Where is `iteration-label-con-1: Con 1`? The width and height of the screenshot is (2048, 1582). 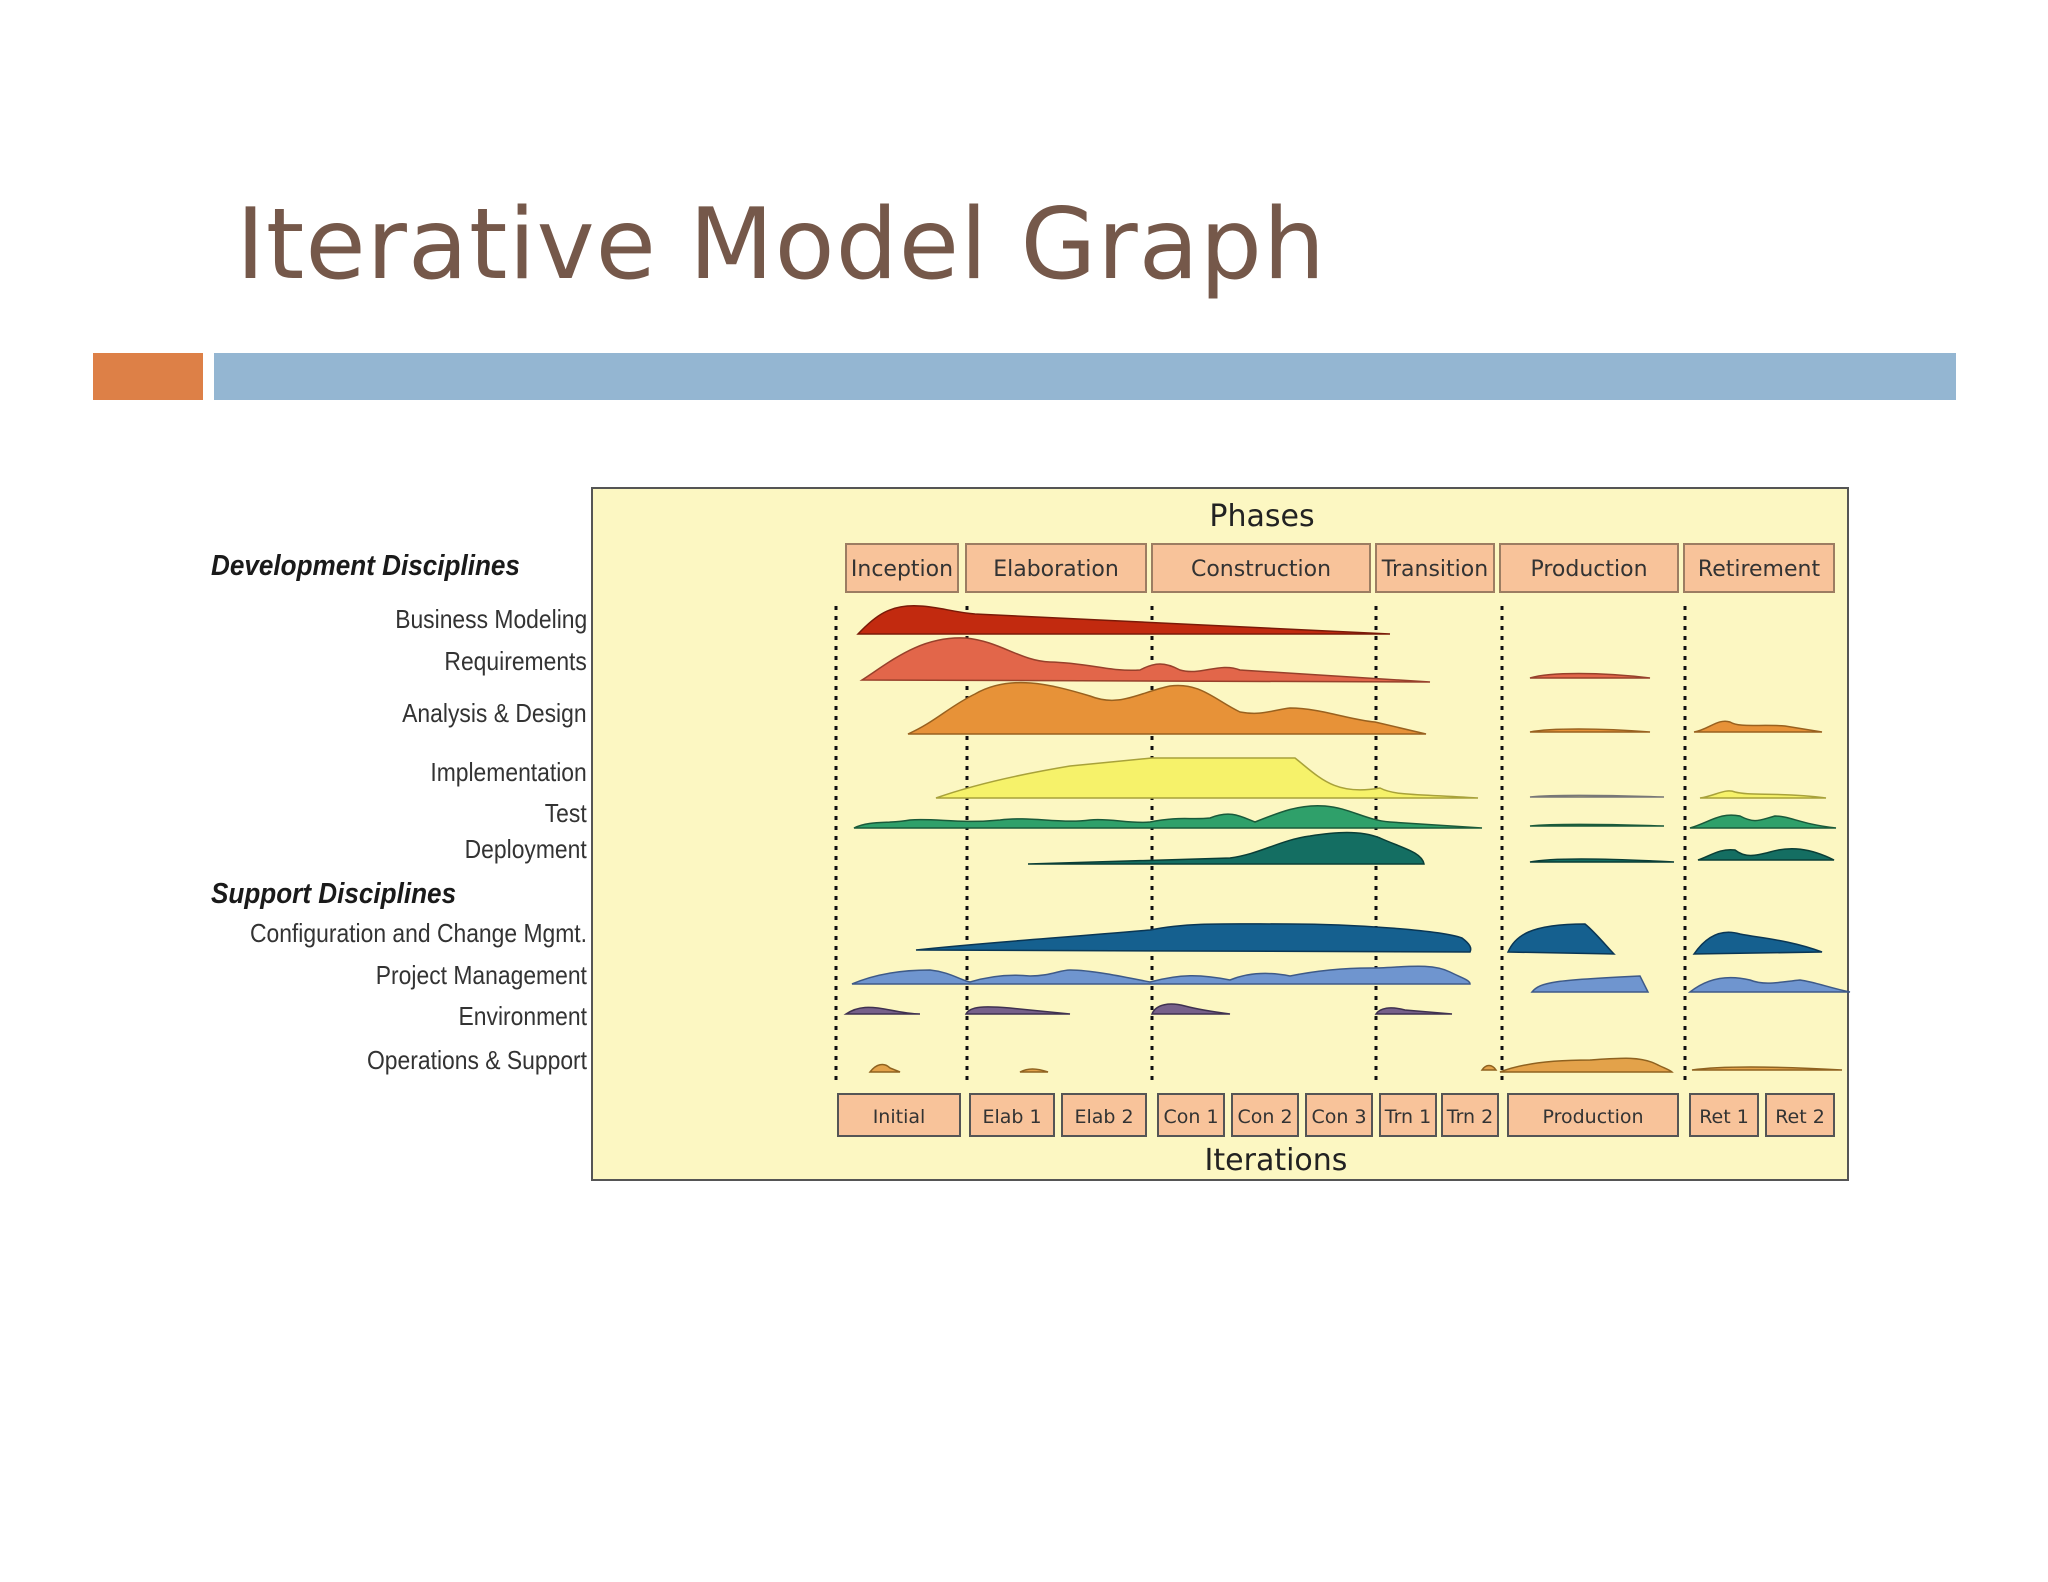 iteration-label-con-1: Con 1 is located at coordinates (1190, 1117).